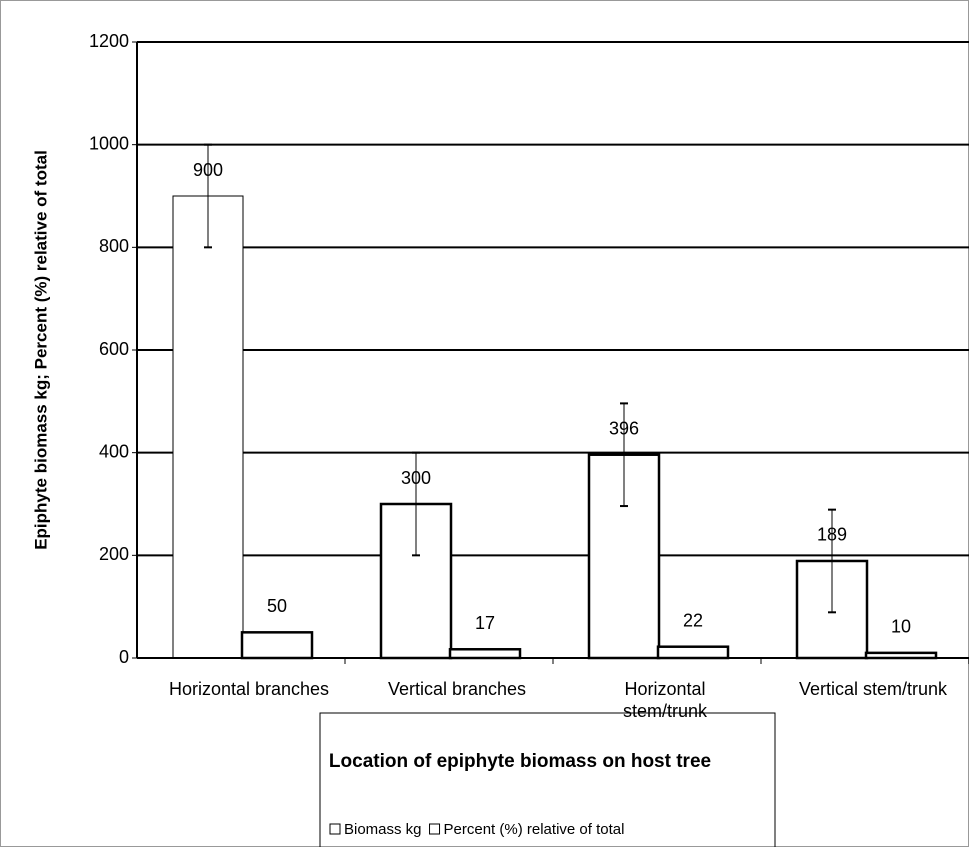 The height and width of the screenshot is (847, 969). Describe the element at coordinates (114, 451) in the screenshot. I see `y-tick-label: 400` at that location.